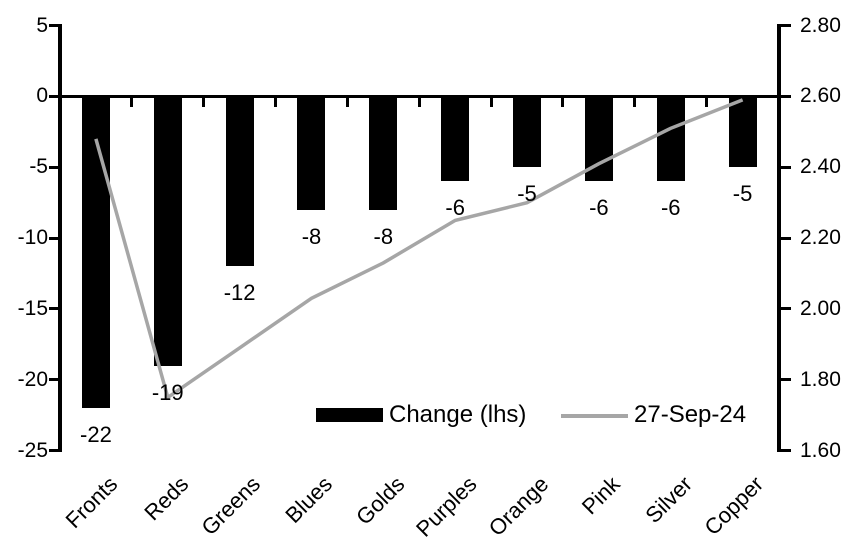 This screenshot has width=852, height=550. I want to click on category-label-blues: Blues, so click(309, 499).